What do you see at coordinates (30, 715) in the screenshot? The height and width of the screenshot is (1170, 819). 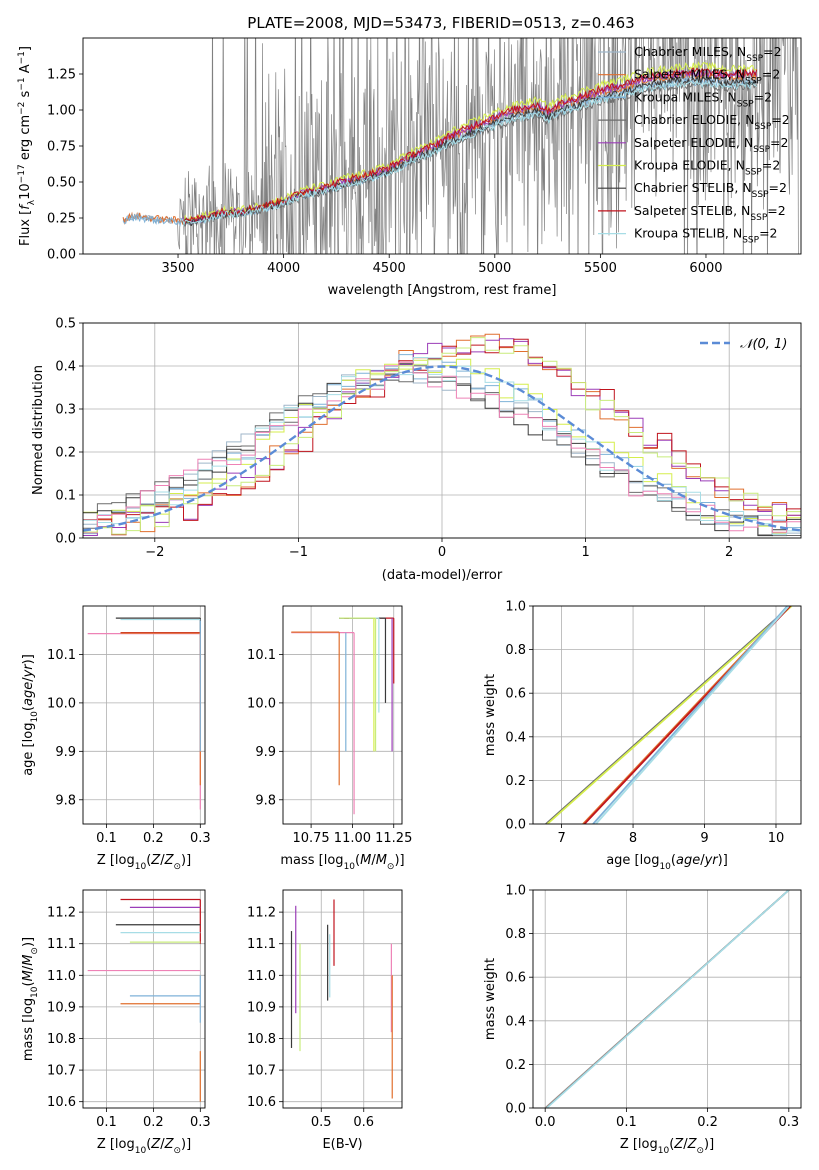 I see `y-axis-label: age [log10(age/yr)]` at bounding box center [30, 715].